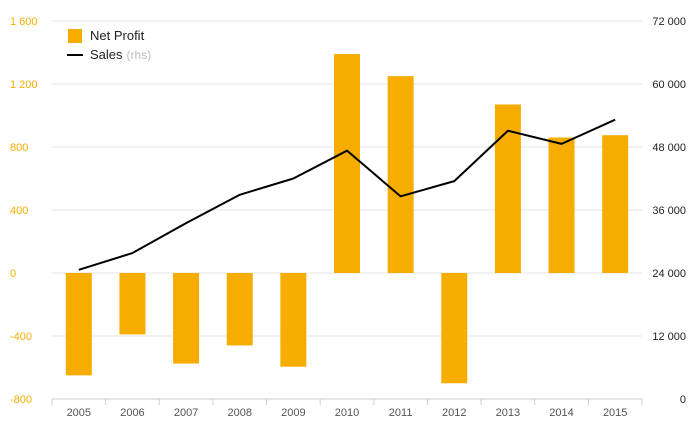 The height and width of the screenshot is (433, 700). Describe the element at coordinates (106, 54) in the screenshot. I see `legend-sales-name: Sales` at that location.